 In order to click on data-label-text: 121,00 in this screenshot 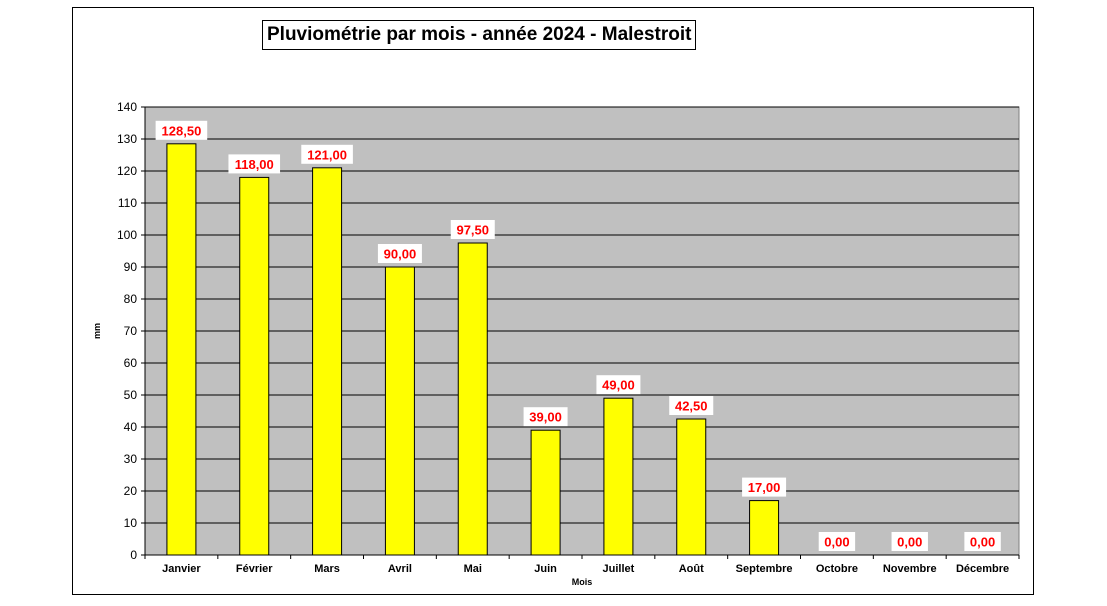, I will do `click(327, 154)`.